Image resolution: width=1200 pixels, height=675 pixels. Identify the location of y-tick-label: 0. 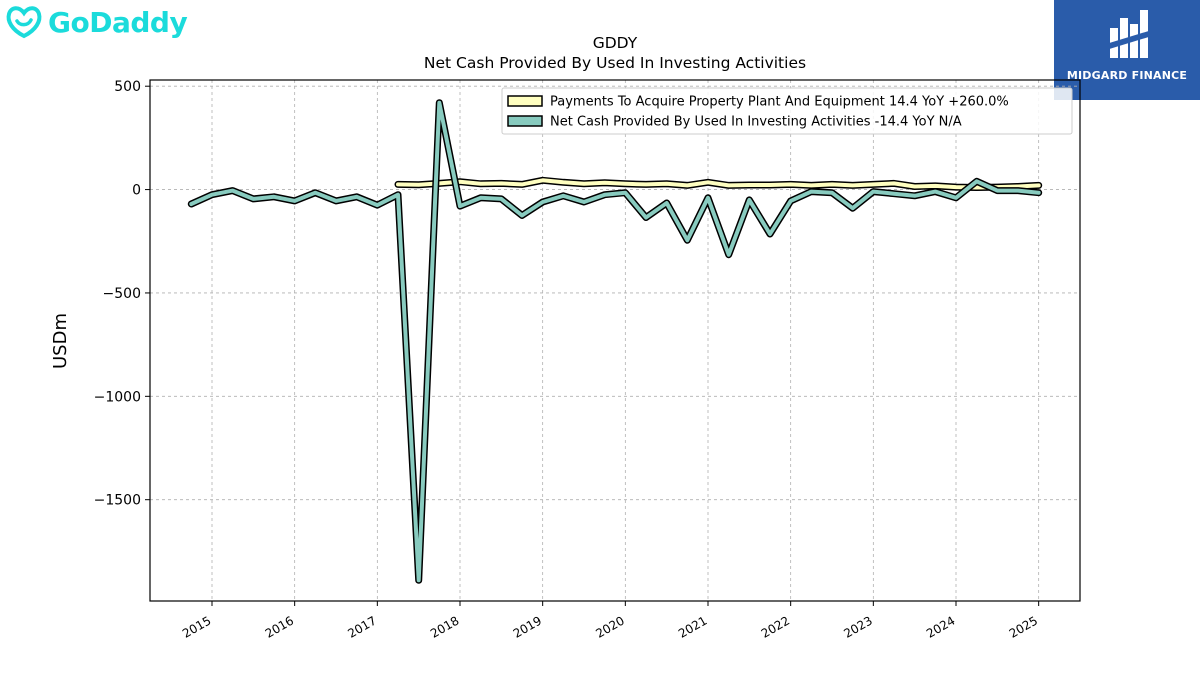
(136, 191).